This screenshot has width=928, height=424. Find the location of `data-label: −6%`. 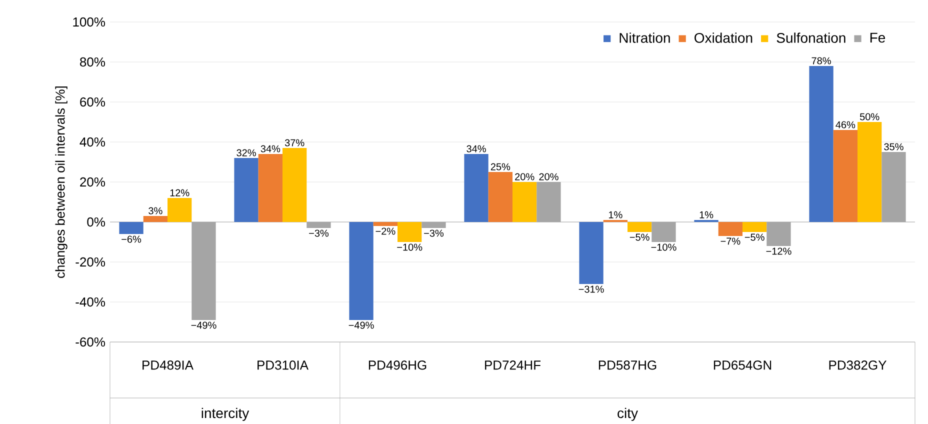

data-label: −6% is located at coordinates (132, 239).